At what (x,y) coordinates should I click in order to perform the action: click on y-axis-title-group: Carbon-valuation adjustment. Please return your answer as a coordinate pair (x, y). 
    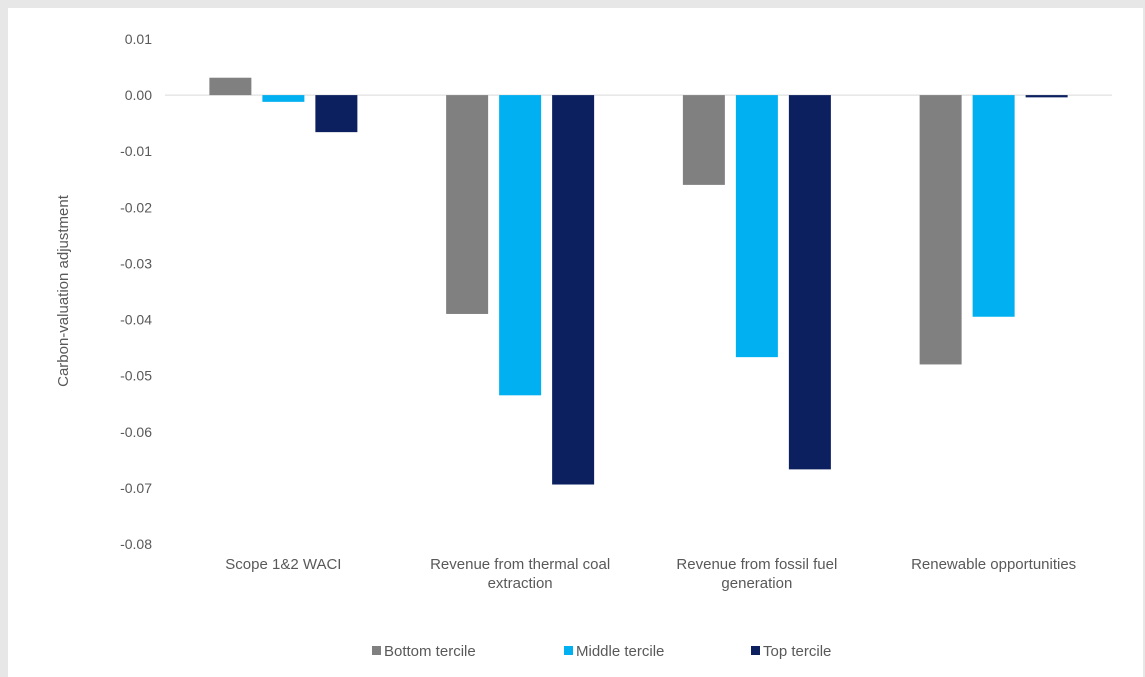
    Looking at the image, I should click on (63, 290).